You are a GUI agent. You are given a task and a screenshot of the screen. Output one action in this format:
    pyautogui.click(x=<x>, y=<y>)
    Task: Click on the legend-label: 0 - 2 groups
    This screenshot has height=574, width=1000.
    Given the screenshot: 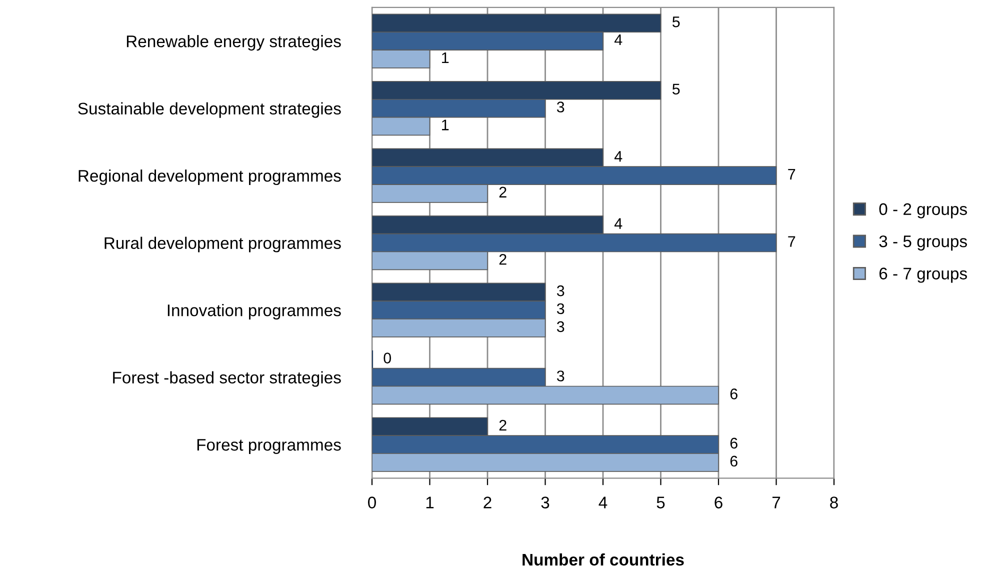 What is the action you would take?
    pyautogui.click(x=923, y=210)
    